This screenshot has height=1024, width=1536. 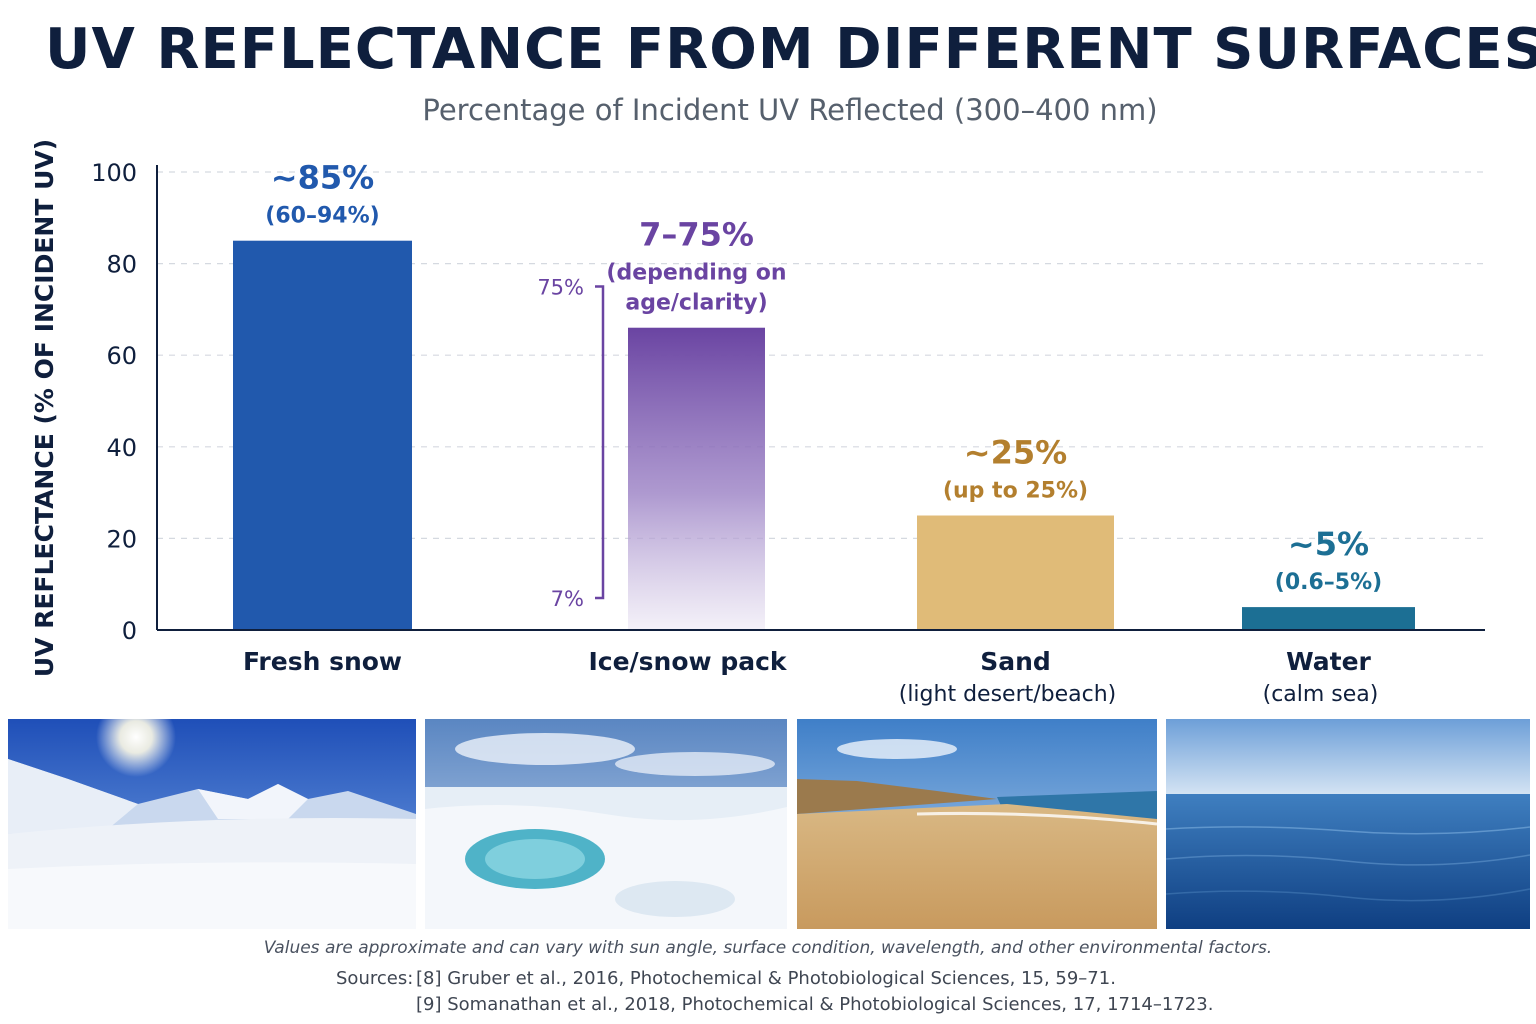 I want to click on fresh-snow-photo, so click(x=212, y=824).